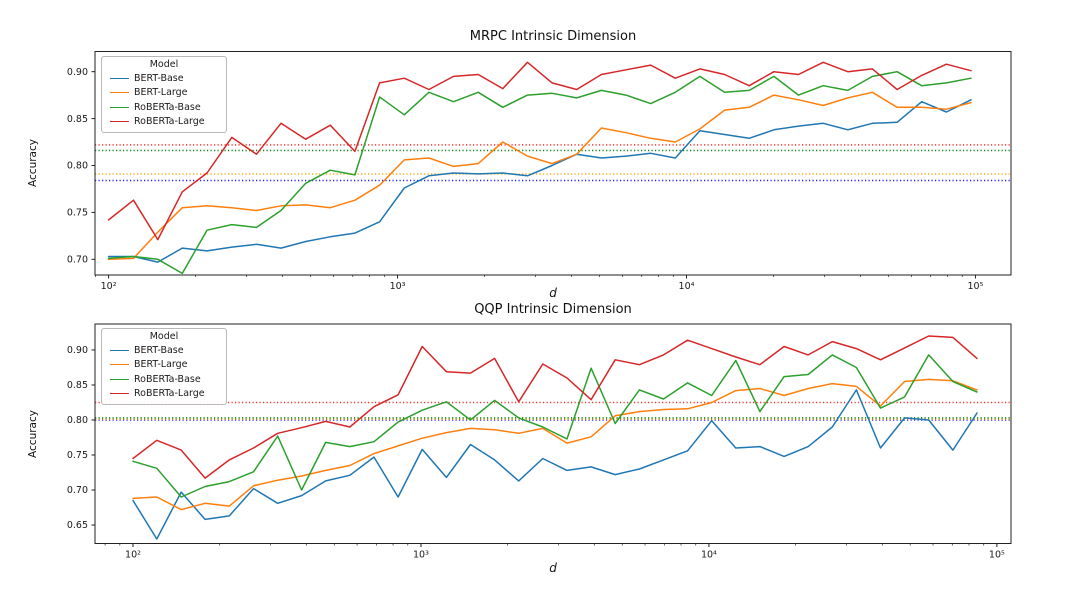 The height and width of the screenshot is (593, 1080). What do you see at coordinates (553, 309) in the screenshot?
I see `chart-title-qqp: QQP Intrinsic Dimension` at bounding box center [553, 309].